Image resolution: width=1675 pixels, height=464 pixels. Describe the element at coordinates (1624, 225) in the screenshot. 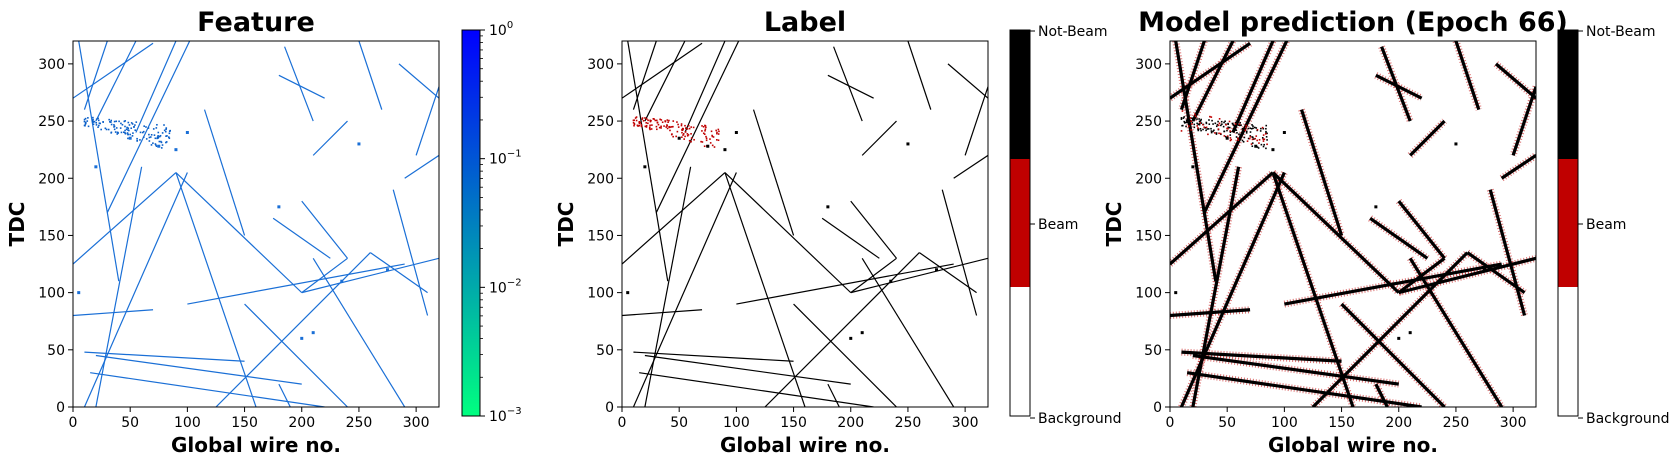

I see `prediction-colorbar-ticks: Not-Beam Beam Background` at that location.